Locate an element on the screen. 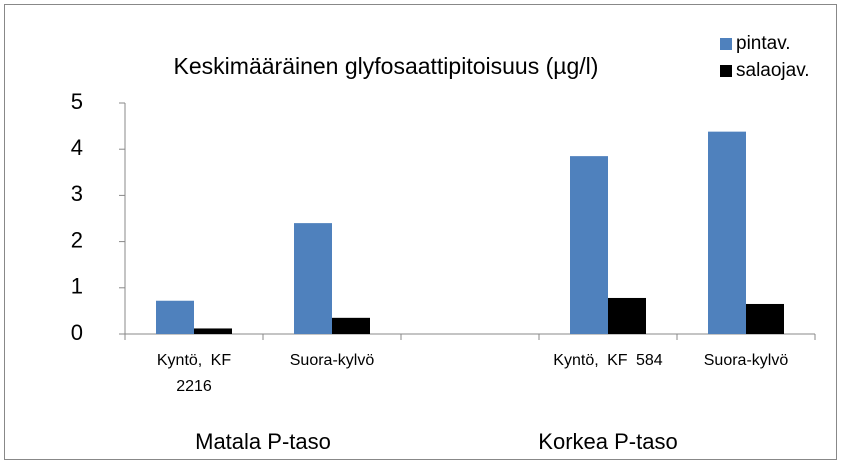  y-tick-label: 5 is located at coordinates (77, 101).